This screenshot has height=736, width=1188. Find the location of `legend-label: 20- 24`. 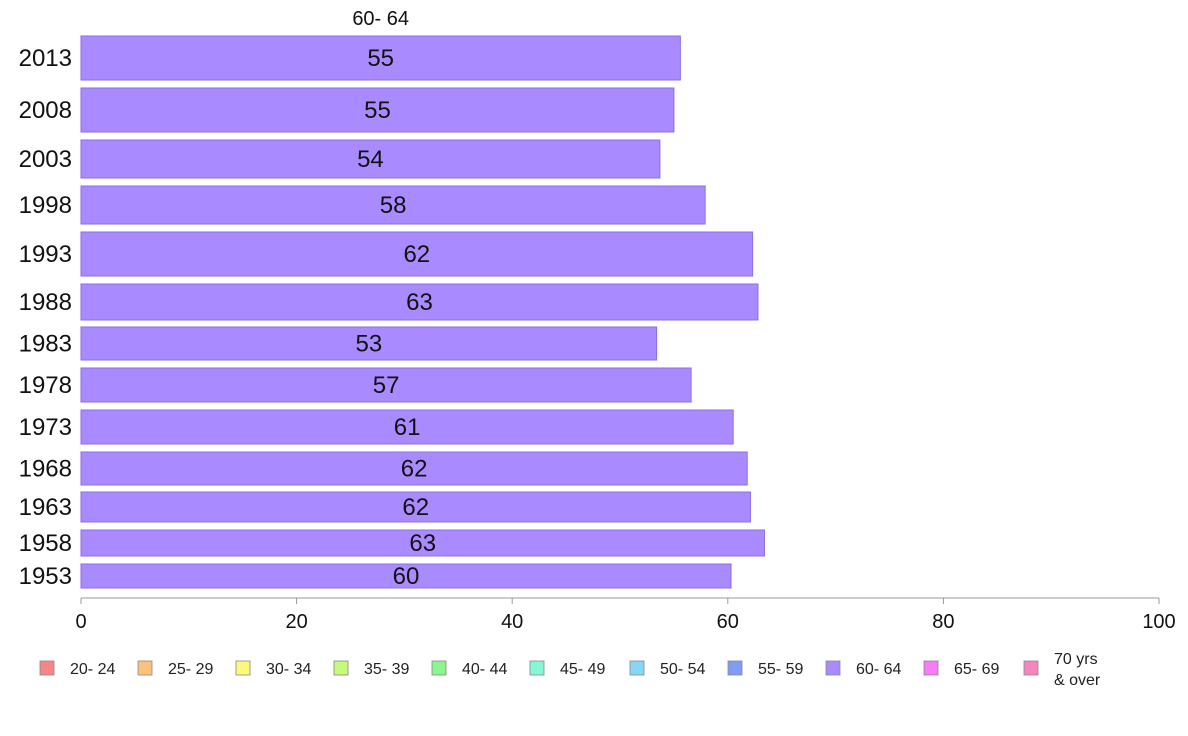

legend-label: 20- 24 is located at coordinates (92, 669).